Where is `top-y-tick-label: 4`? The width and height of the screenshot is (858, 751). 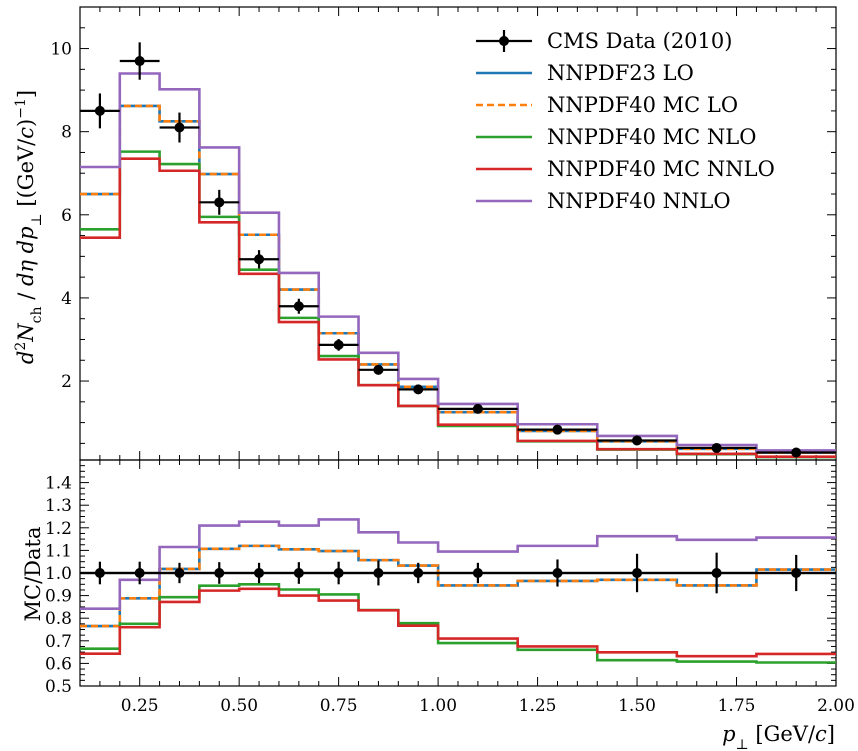 top-y-tick-label: 4 is located at coordinates (66, 299).